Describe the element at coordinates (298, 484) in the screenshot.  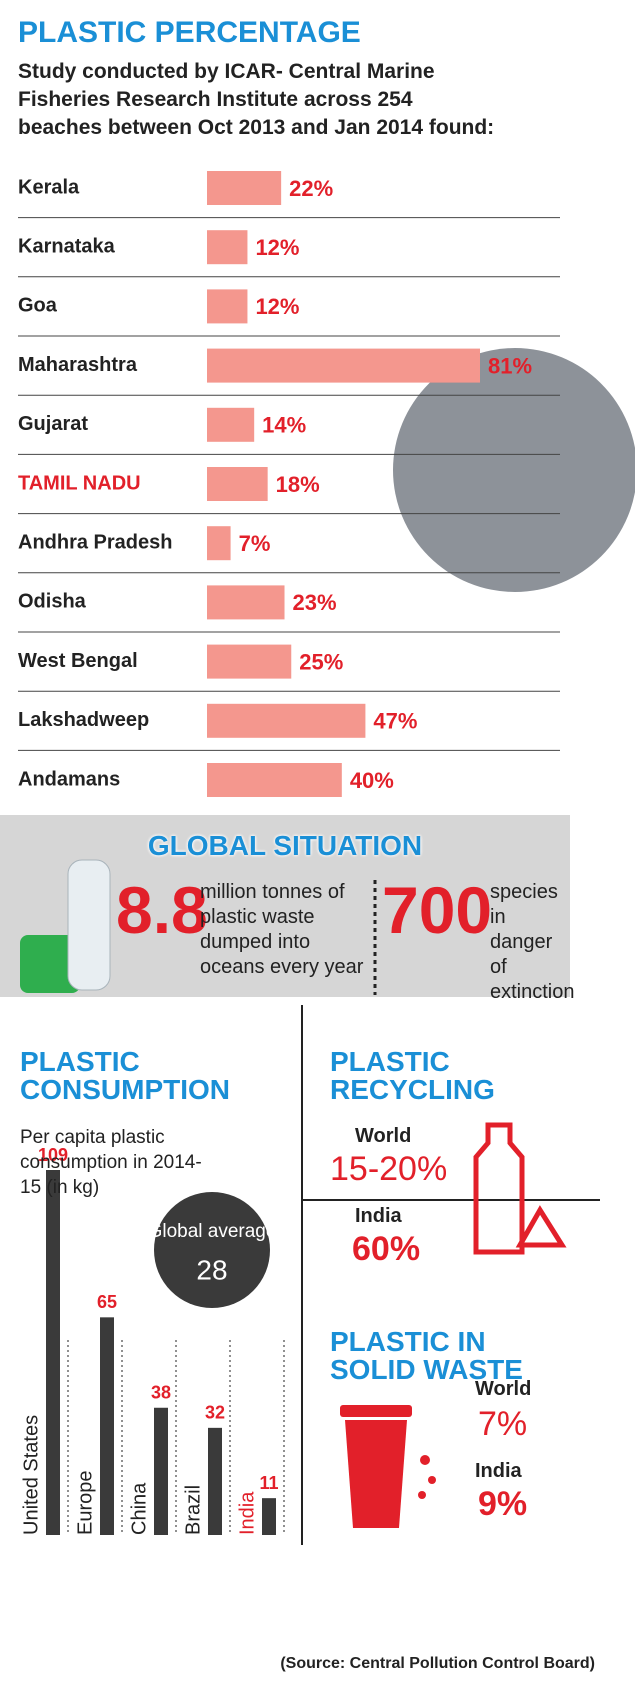
I see `value-label: 18%` at that location.